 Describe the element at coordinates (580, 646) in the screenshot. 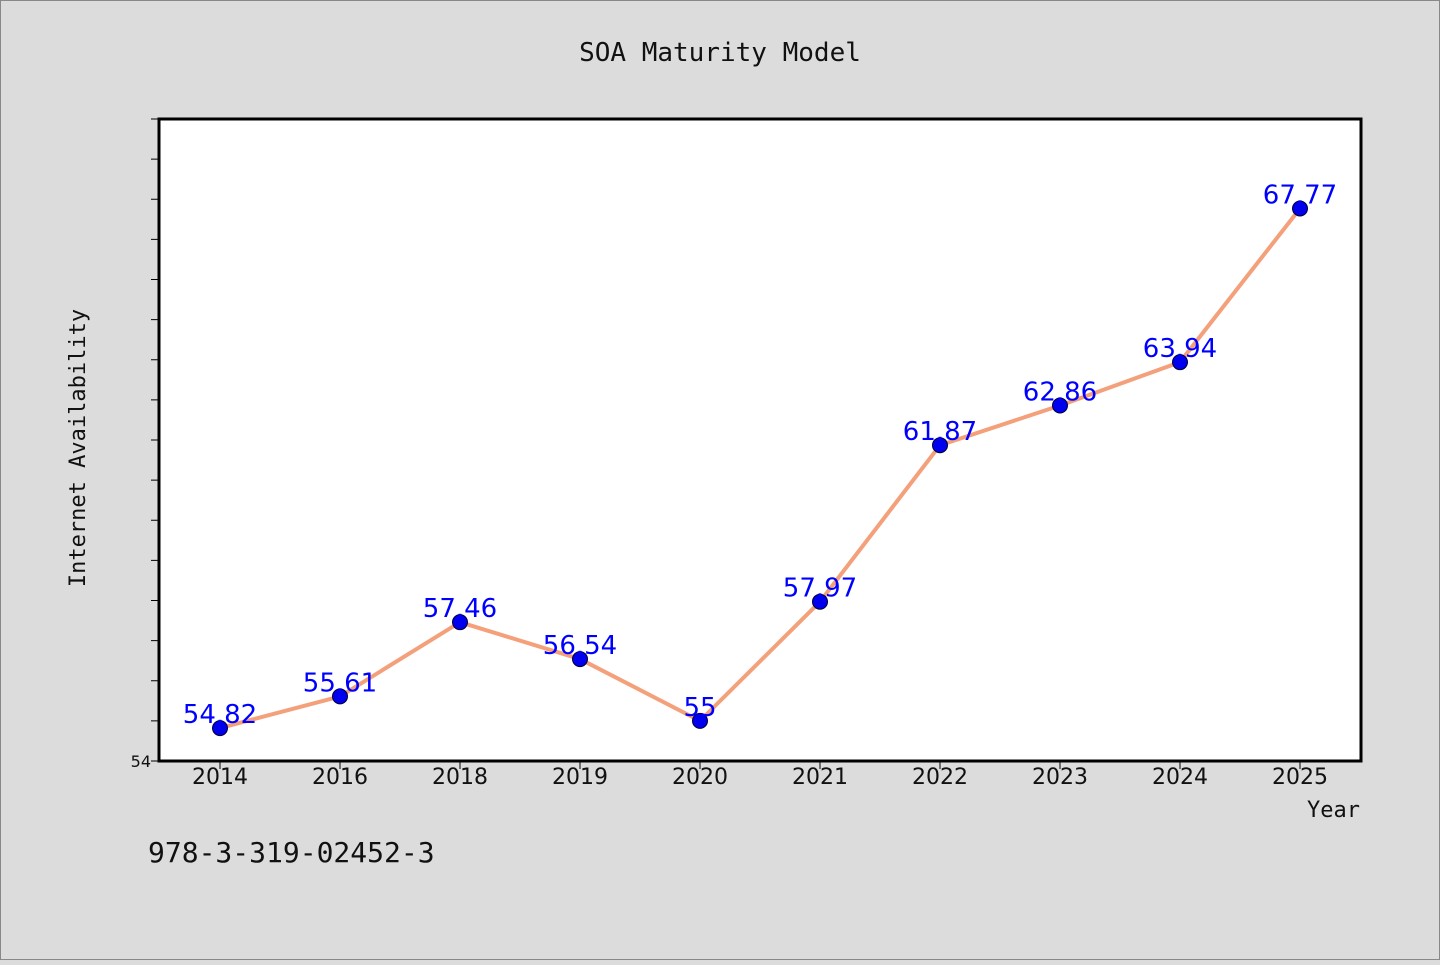

I see `data-label: 56.54` at that location.